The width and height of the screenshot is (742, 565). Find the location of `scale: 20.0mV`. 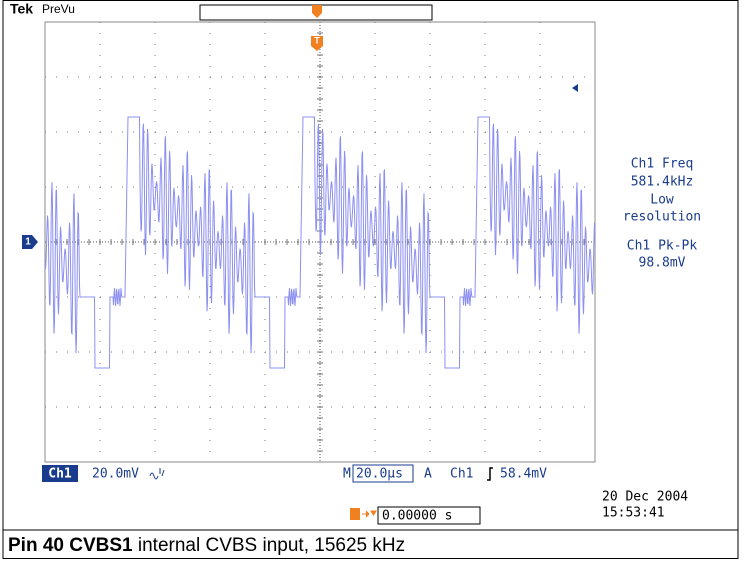

scale: 20.0mV is located at coordinates (115, 474).